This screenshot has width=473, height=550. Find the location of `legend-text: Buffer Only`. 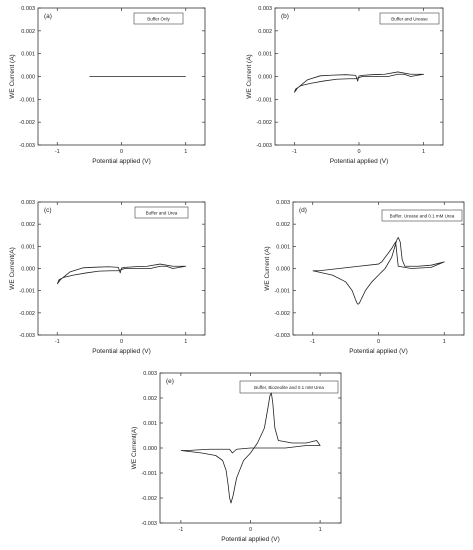

legend-text: Buffer Only is located at coordinates (158, 19).